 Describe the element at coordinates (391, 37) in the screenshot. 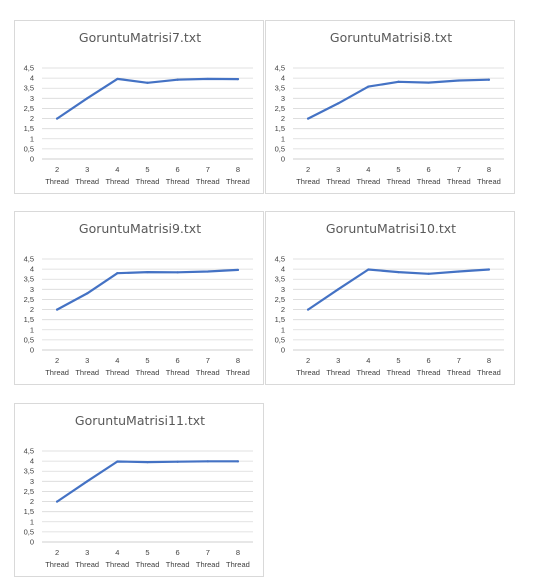

I see `chart-title: GoruntuMatrisi8.txt` at that location.